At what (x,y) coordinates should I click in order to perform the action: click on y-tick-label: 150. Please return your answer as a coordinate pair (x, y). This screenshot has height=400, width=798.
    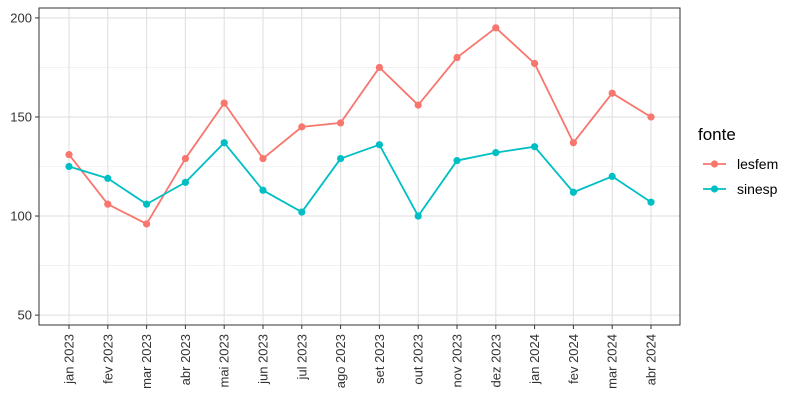
    Looking at the image, I should click on (21, 116).